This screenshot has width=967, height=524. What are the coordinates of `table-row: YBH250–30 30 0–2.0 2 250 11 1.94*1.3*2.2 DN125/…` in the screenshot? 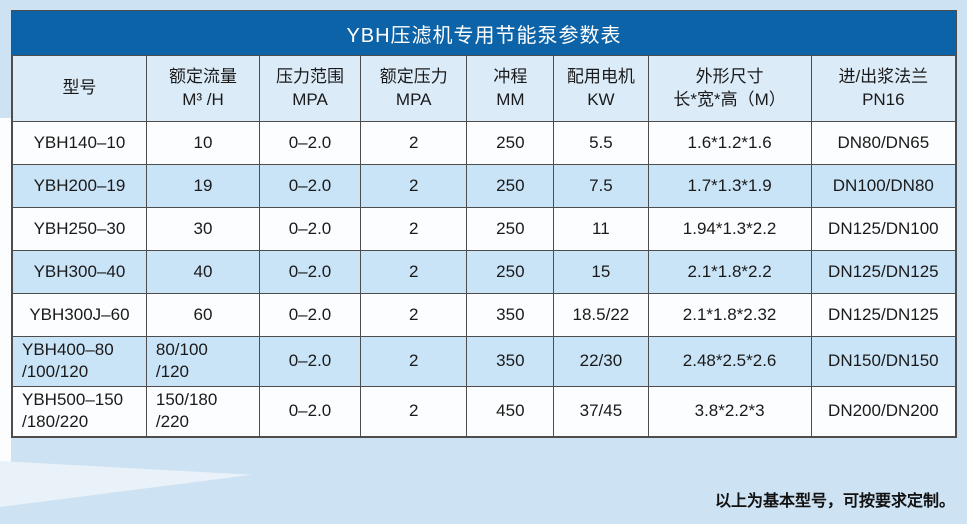 It's located at (484, 229).